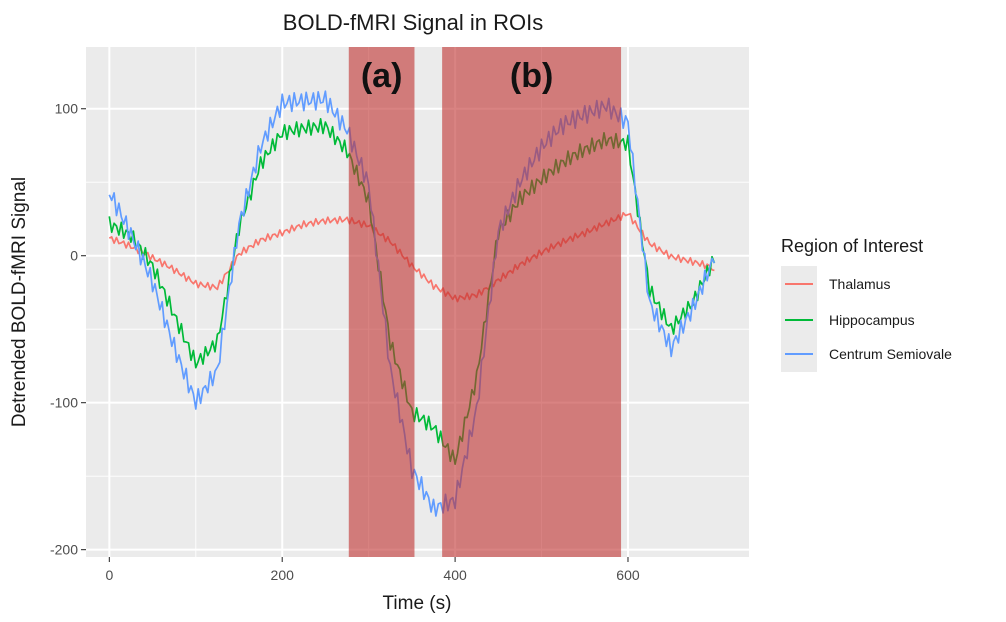 This screenshot has height=622, width=1006. I want to click on x-tick-label: 600, so click(628, 575).